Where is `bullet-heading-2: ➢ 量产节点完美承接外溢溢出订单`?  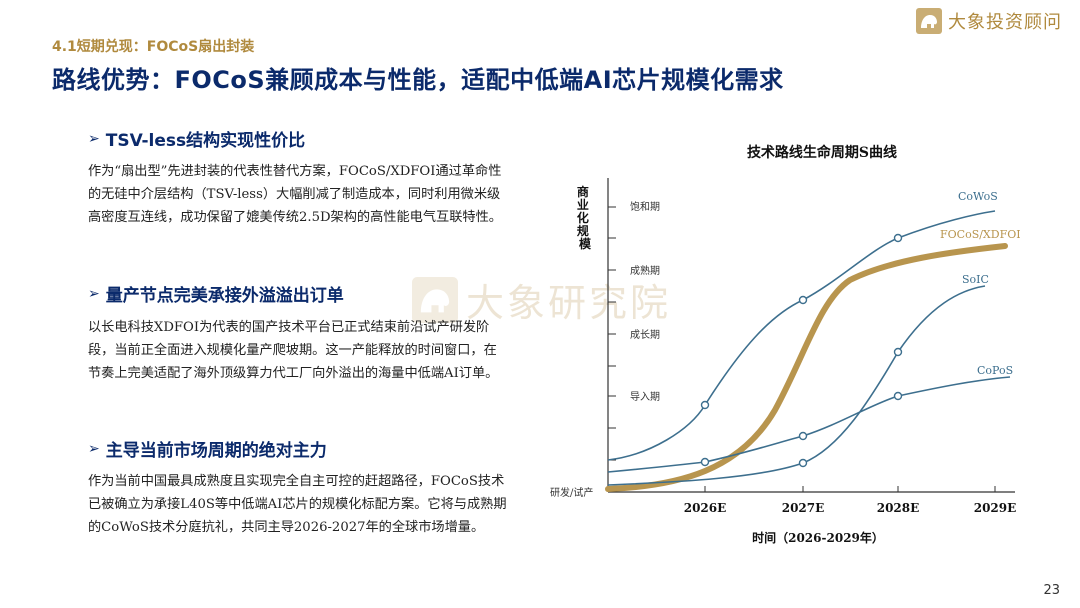 bullet-heading-2: ➢ 量产节点完美承接外溢溢出订单 is located at coordinates (216, 294).